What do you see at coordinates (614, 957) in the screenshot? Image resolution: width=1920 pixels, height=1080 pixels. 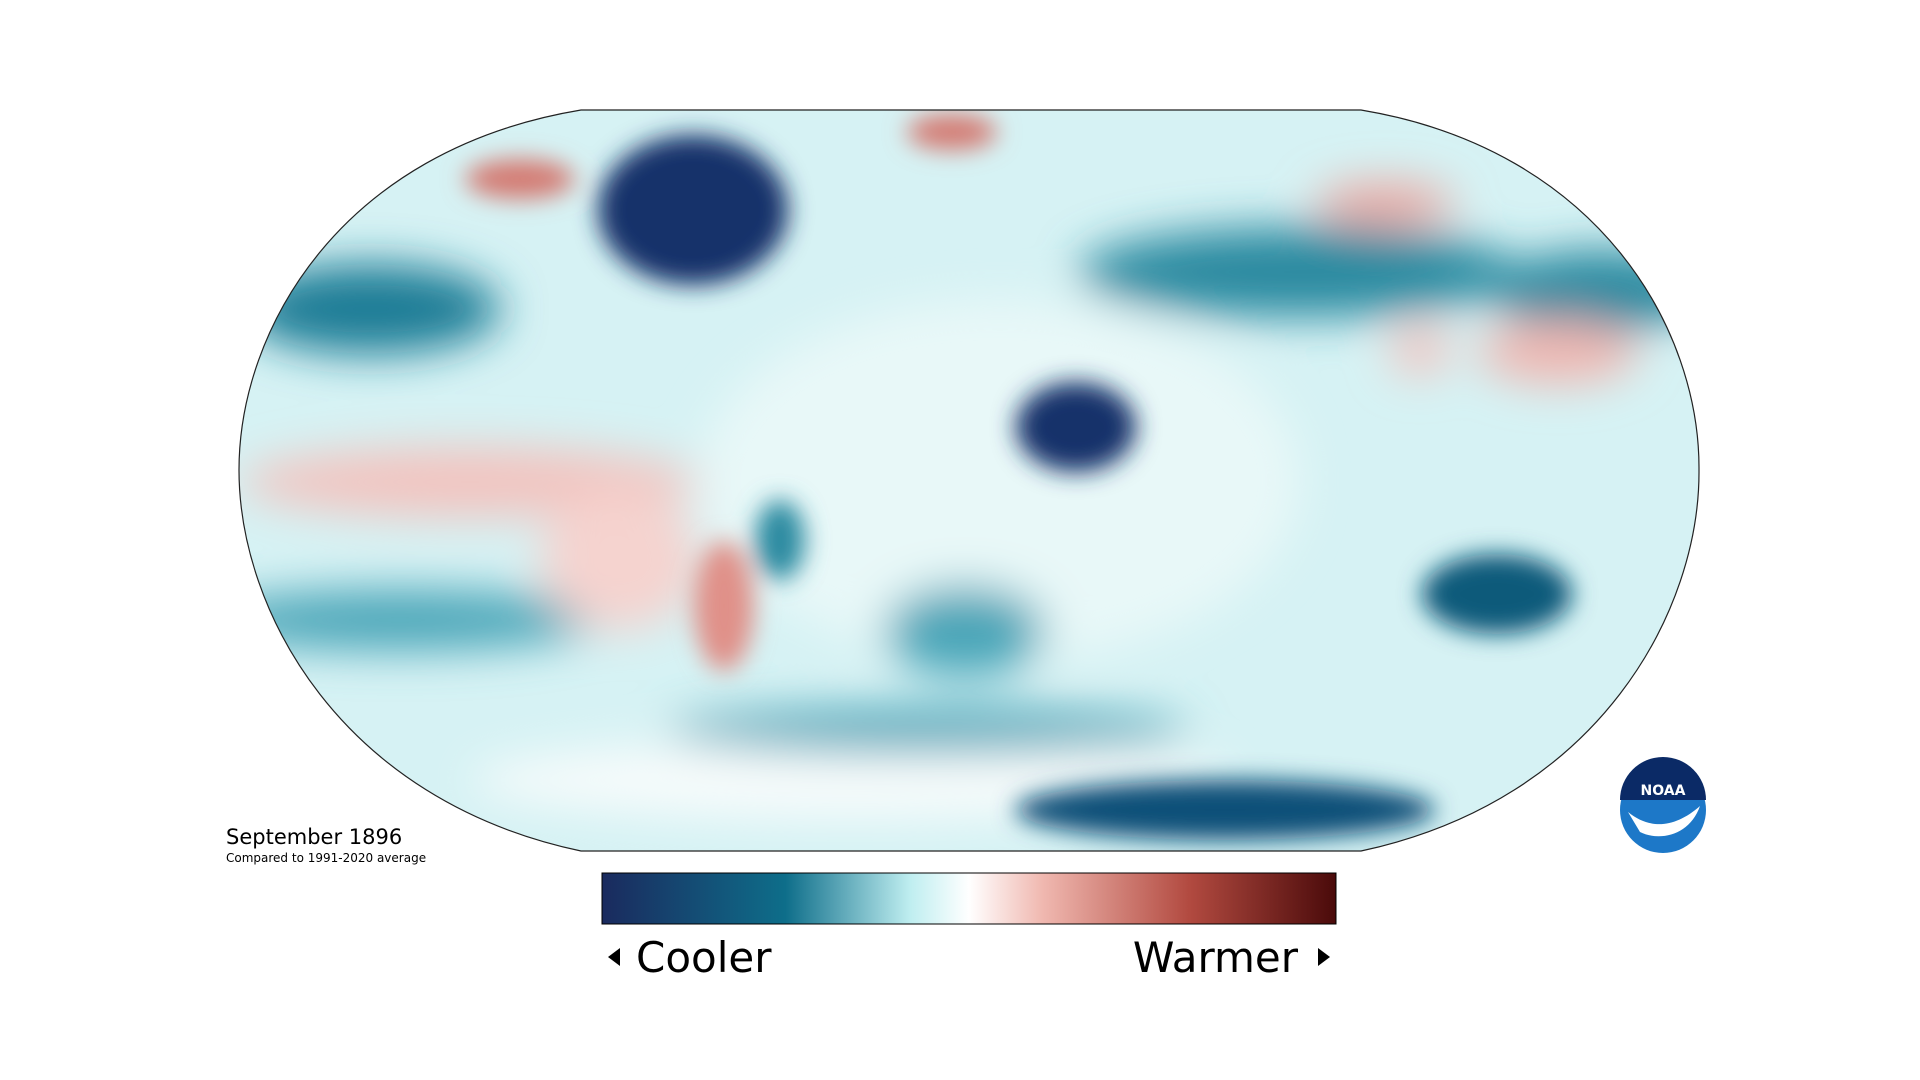 I see `cooler-arrow` at bounding box center [614, 957].